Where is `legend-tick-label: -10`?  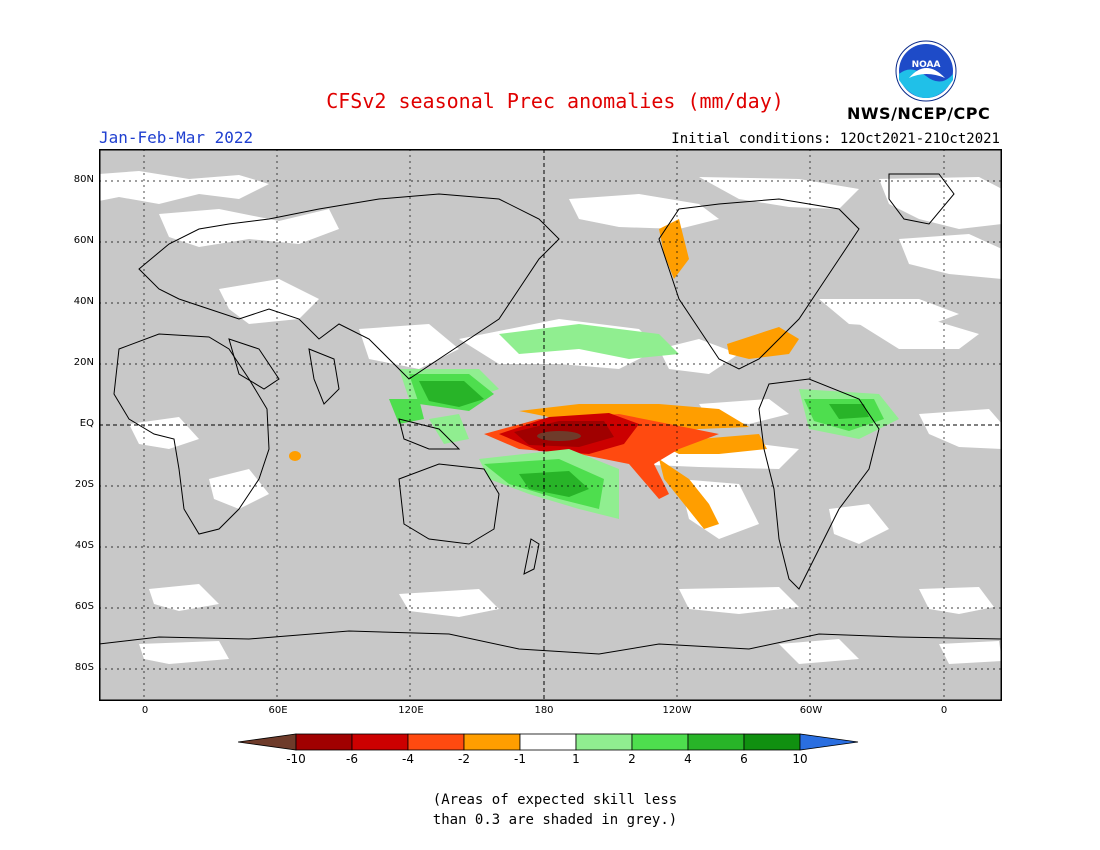 legend-tick-label: -10 is located at coordinates (296, 759).